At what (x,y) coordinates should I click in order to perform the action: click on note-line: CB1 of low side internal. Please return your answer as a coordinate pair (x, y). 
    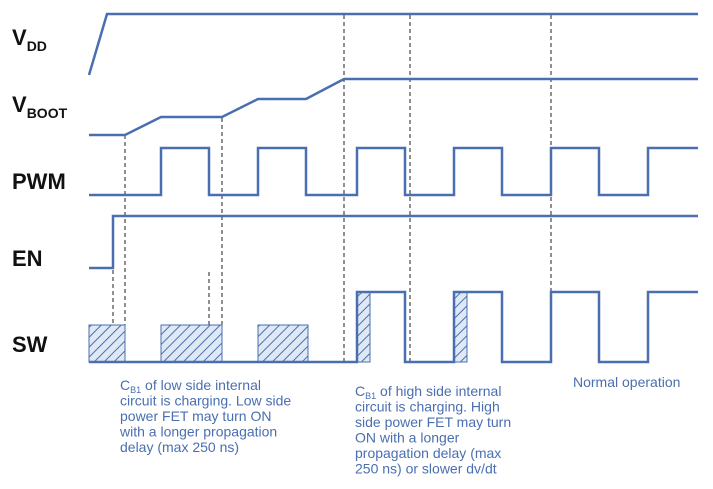
    Looking at the image, I should click on (190, 386).